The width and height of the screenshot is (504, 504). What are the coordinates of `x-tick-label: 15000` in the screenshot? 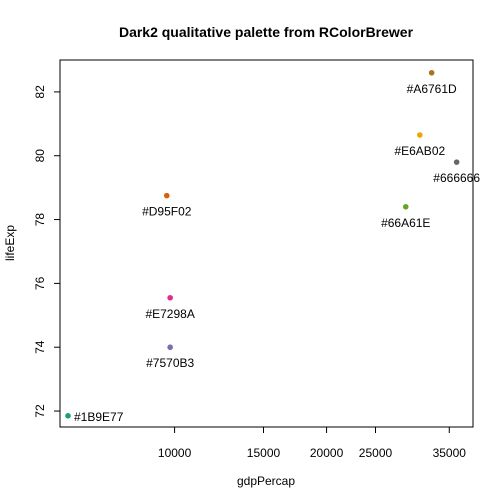 It's located at (264, 453).